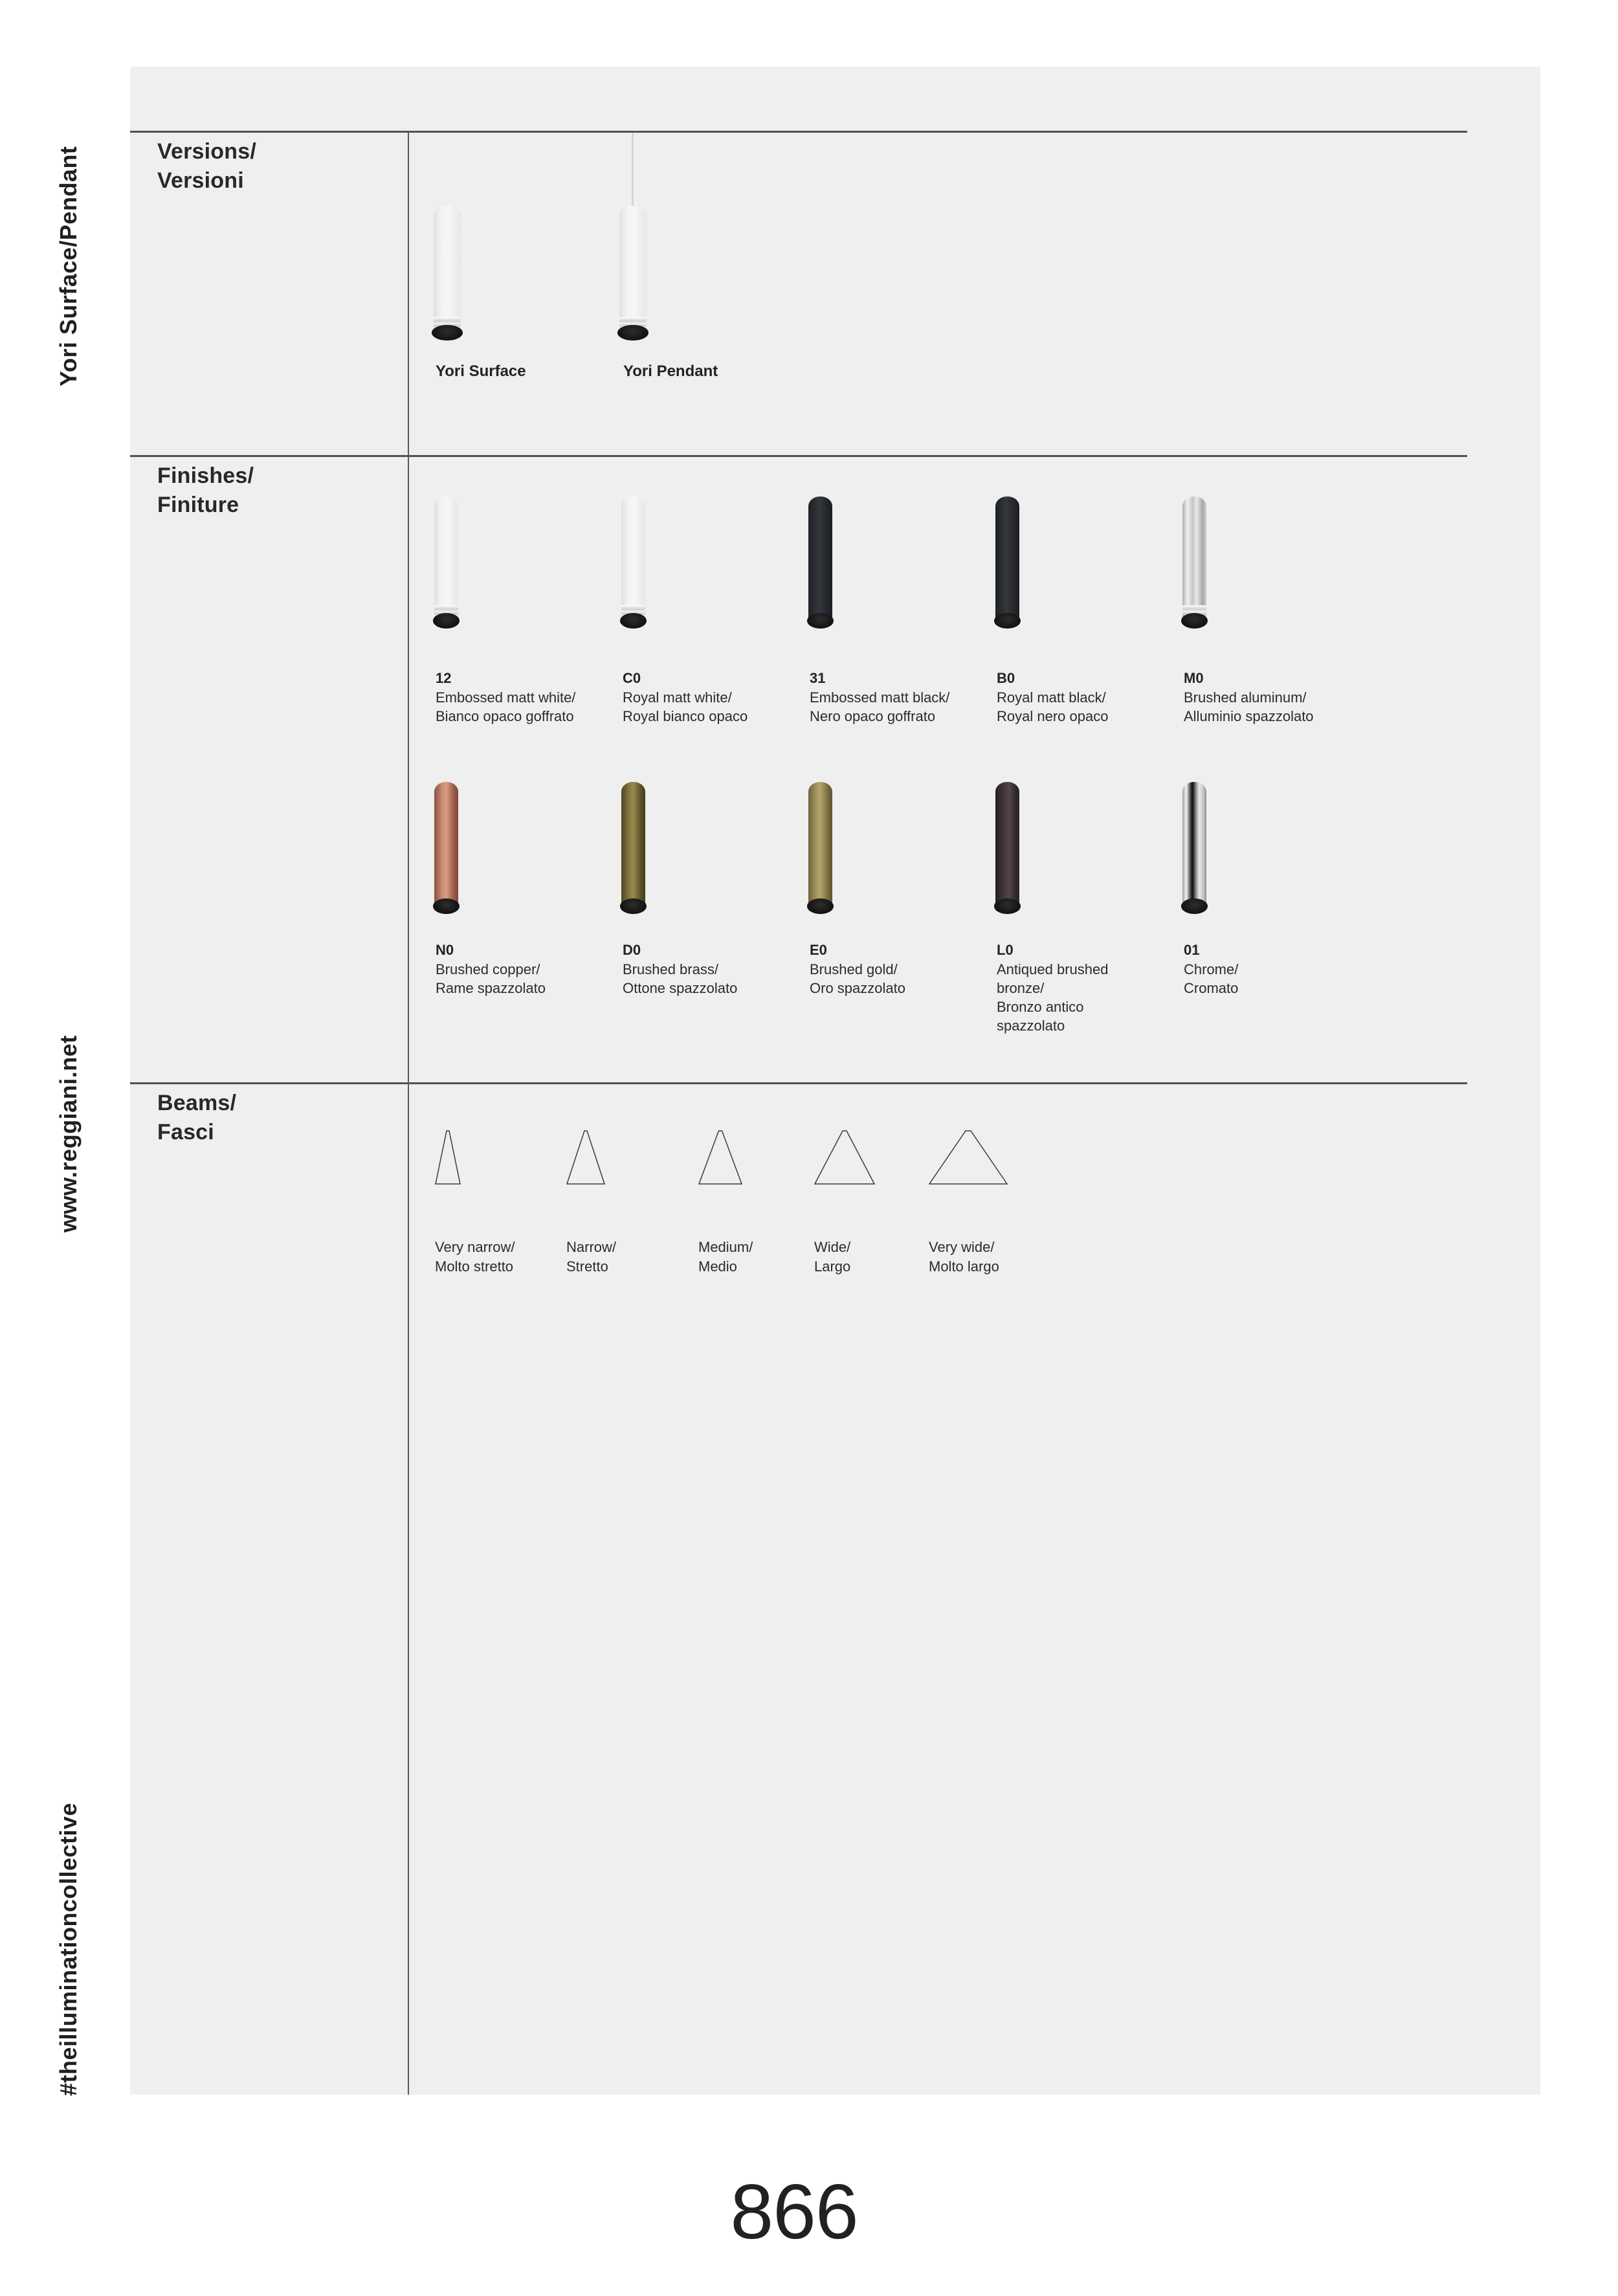 This screenshot has height=2296, width=1618. Describe the element at coordinates (670, 969) in the screenshot. I see `finish-desc-line: Brushed brass/` at that location.